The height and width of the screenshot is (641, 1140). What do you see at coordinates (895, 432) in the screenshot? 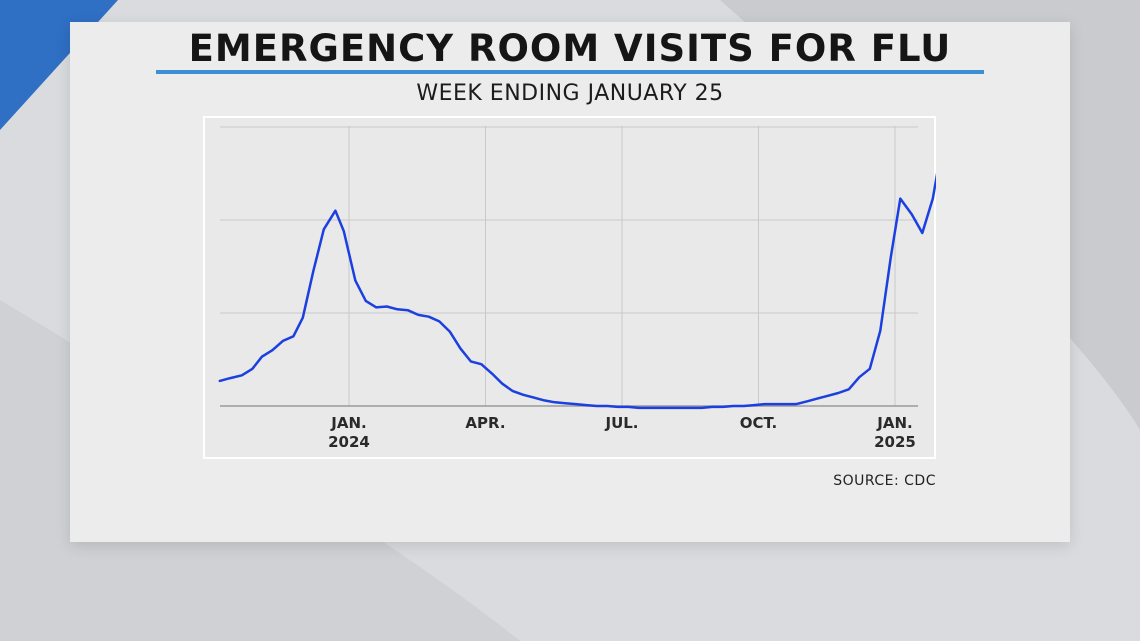
I see `x-tick-label: JAN. 2025` at bounding box center [895, 432].